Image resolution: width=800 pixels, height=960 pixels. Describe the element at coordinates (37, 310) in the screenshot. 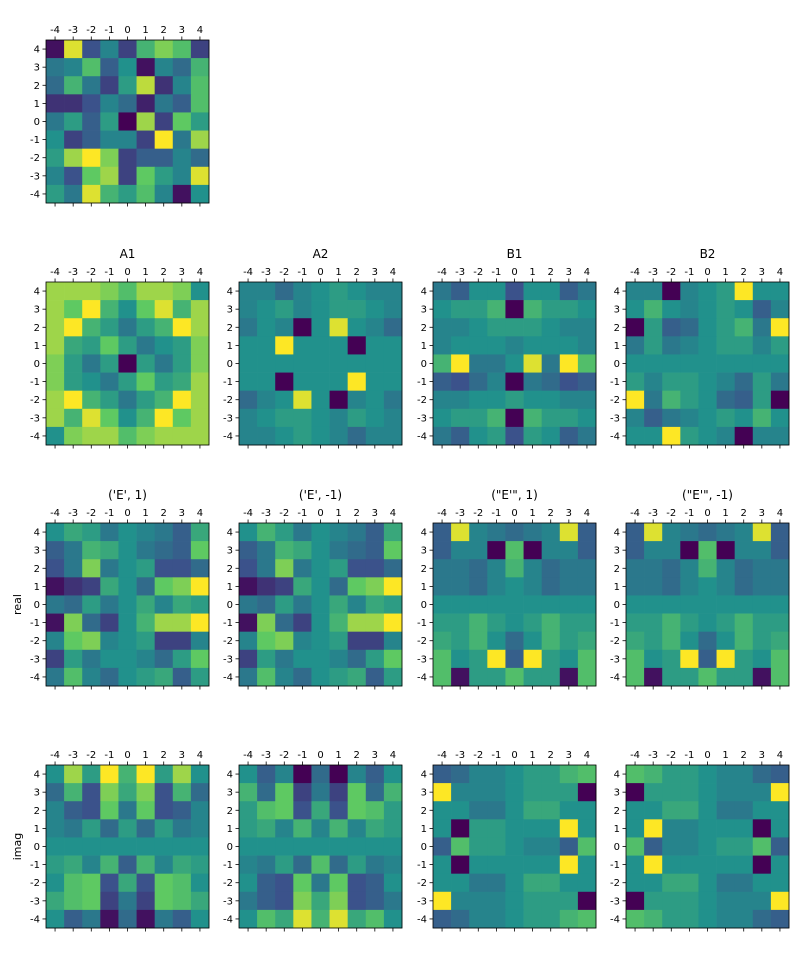

I see `y-tick-label: 3` at that location.